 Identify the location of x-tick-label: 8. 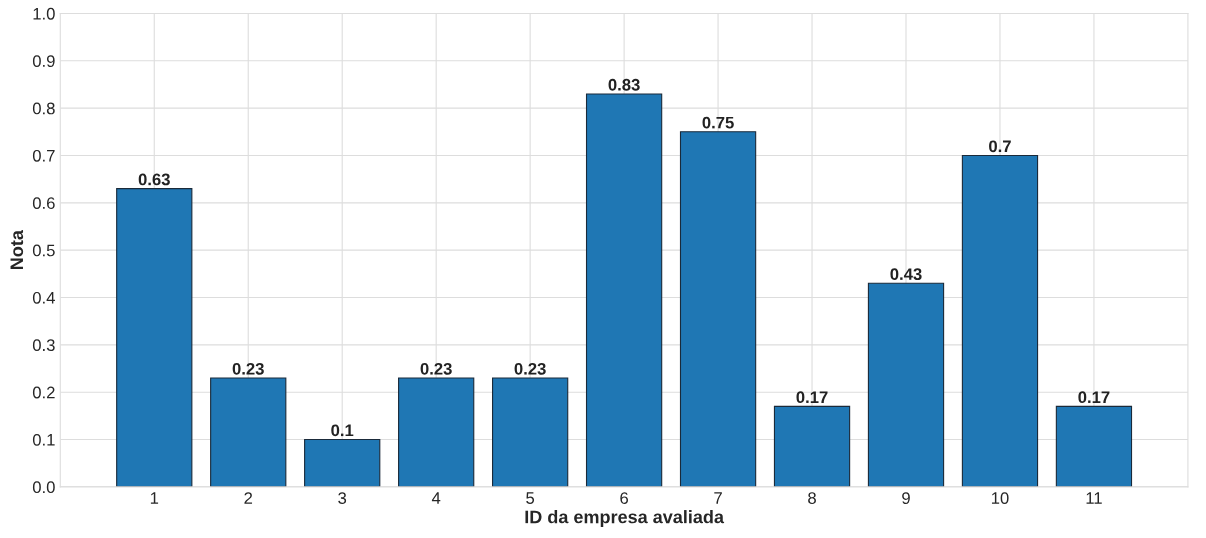
(812, 498).